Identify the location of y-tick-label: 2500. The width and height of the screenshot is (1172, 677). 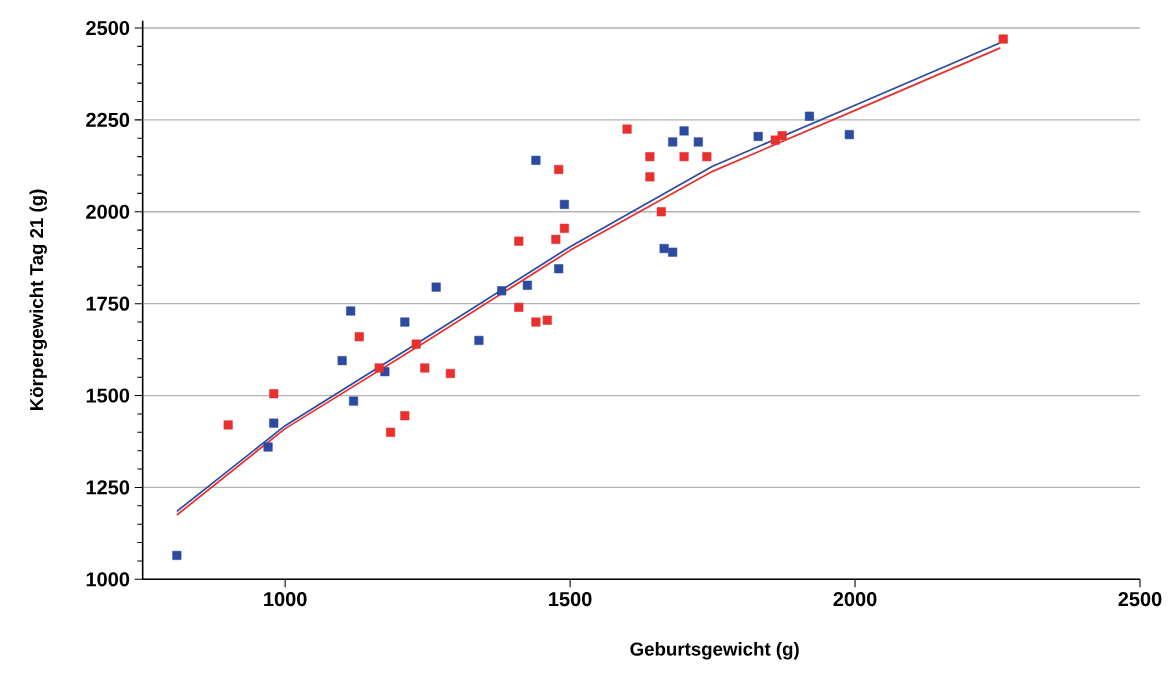
(108, 27).